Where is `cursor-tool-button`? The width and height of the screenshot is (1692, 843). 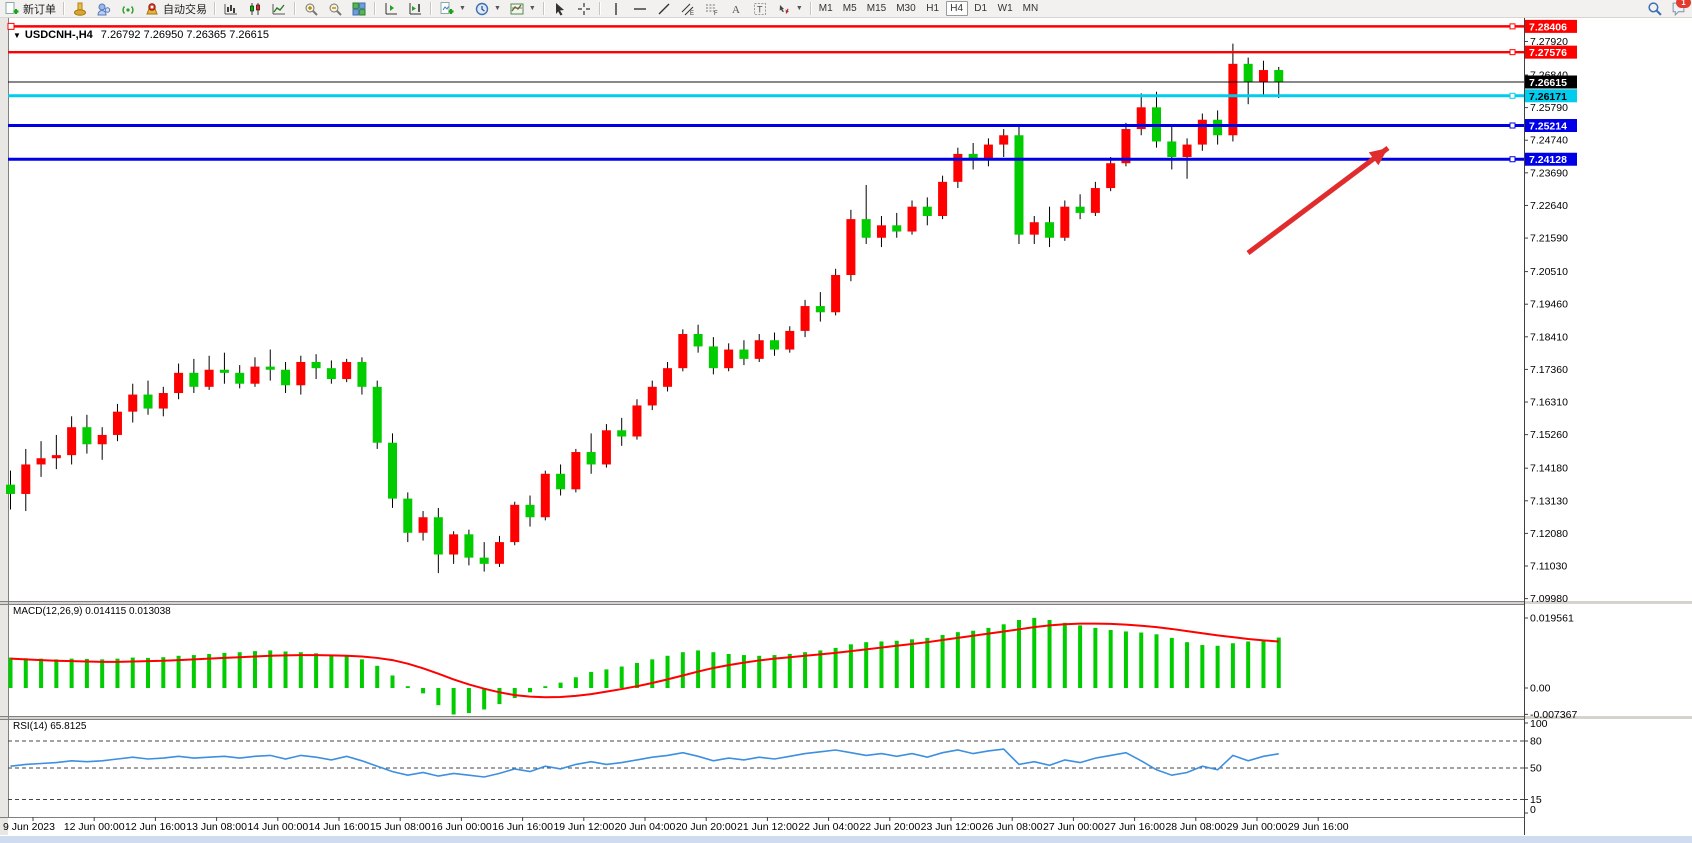
cursor-tool-button is located at coordinates (560, 9).